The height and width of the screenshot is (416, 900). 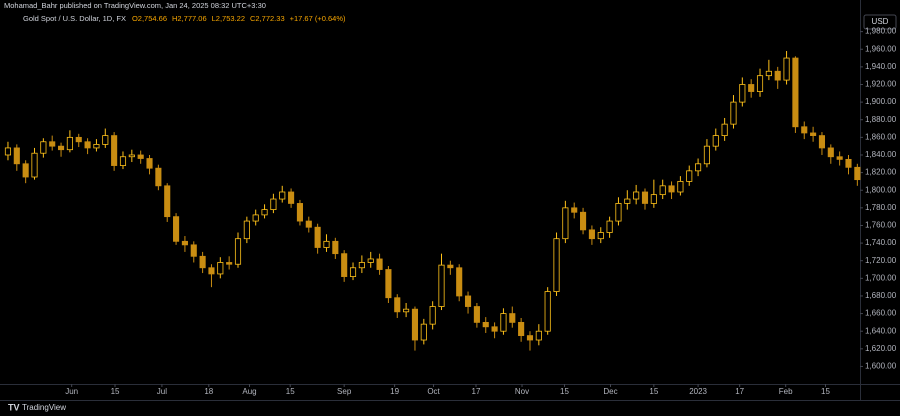 I want to click on y-tick-label: 1,760.00, so click(x=881, y=225).